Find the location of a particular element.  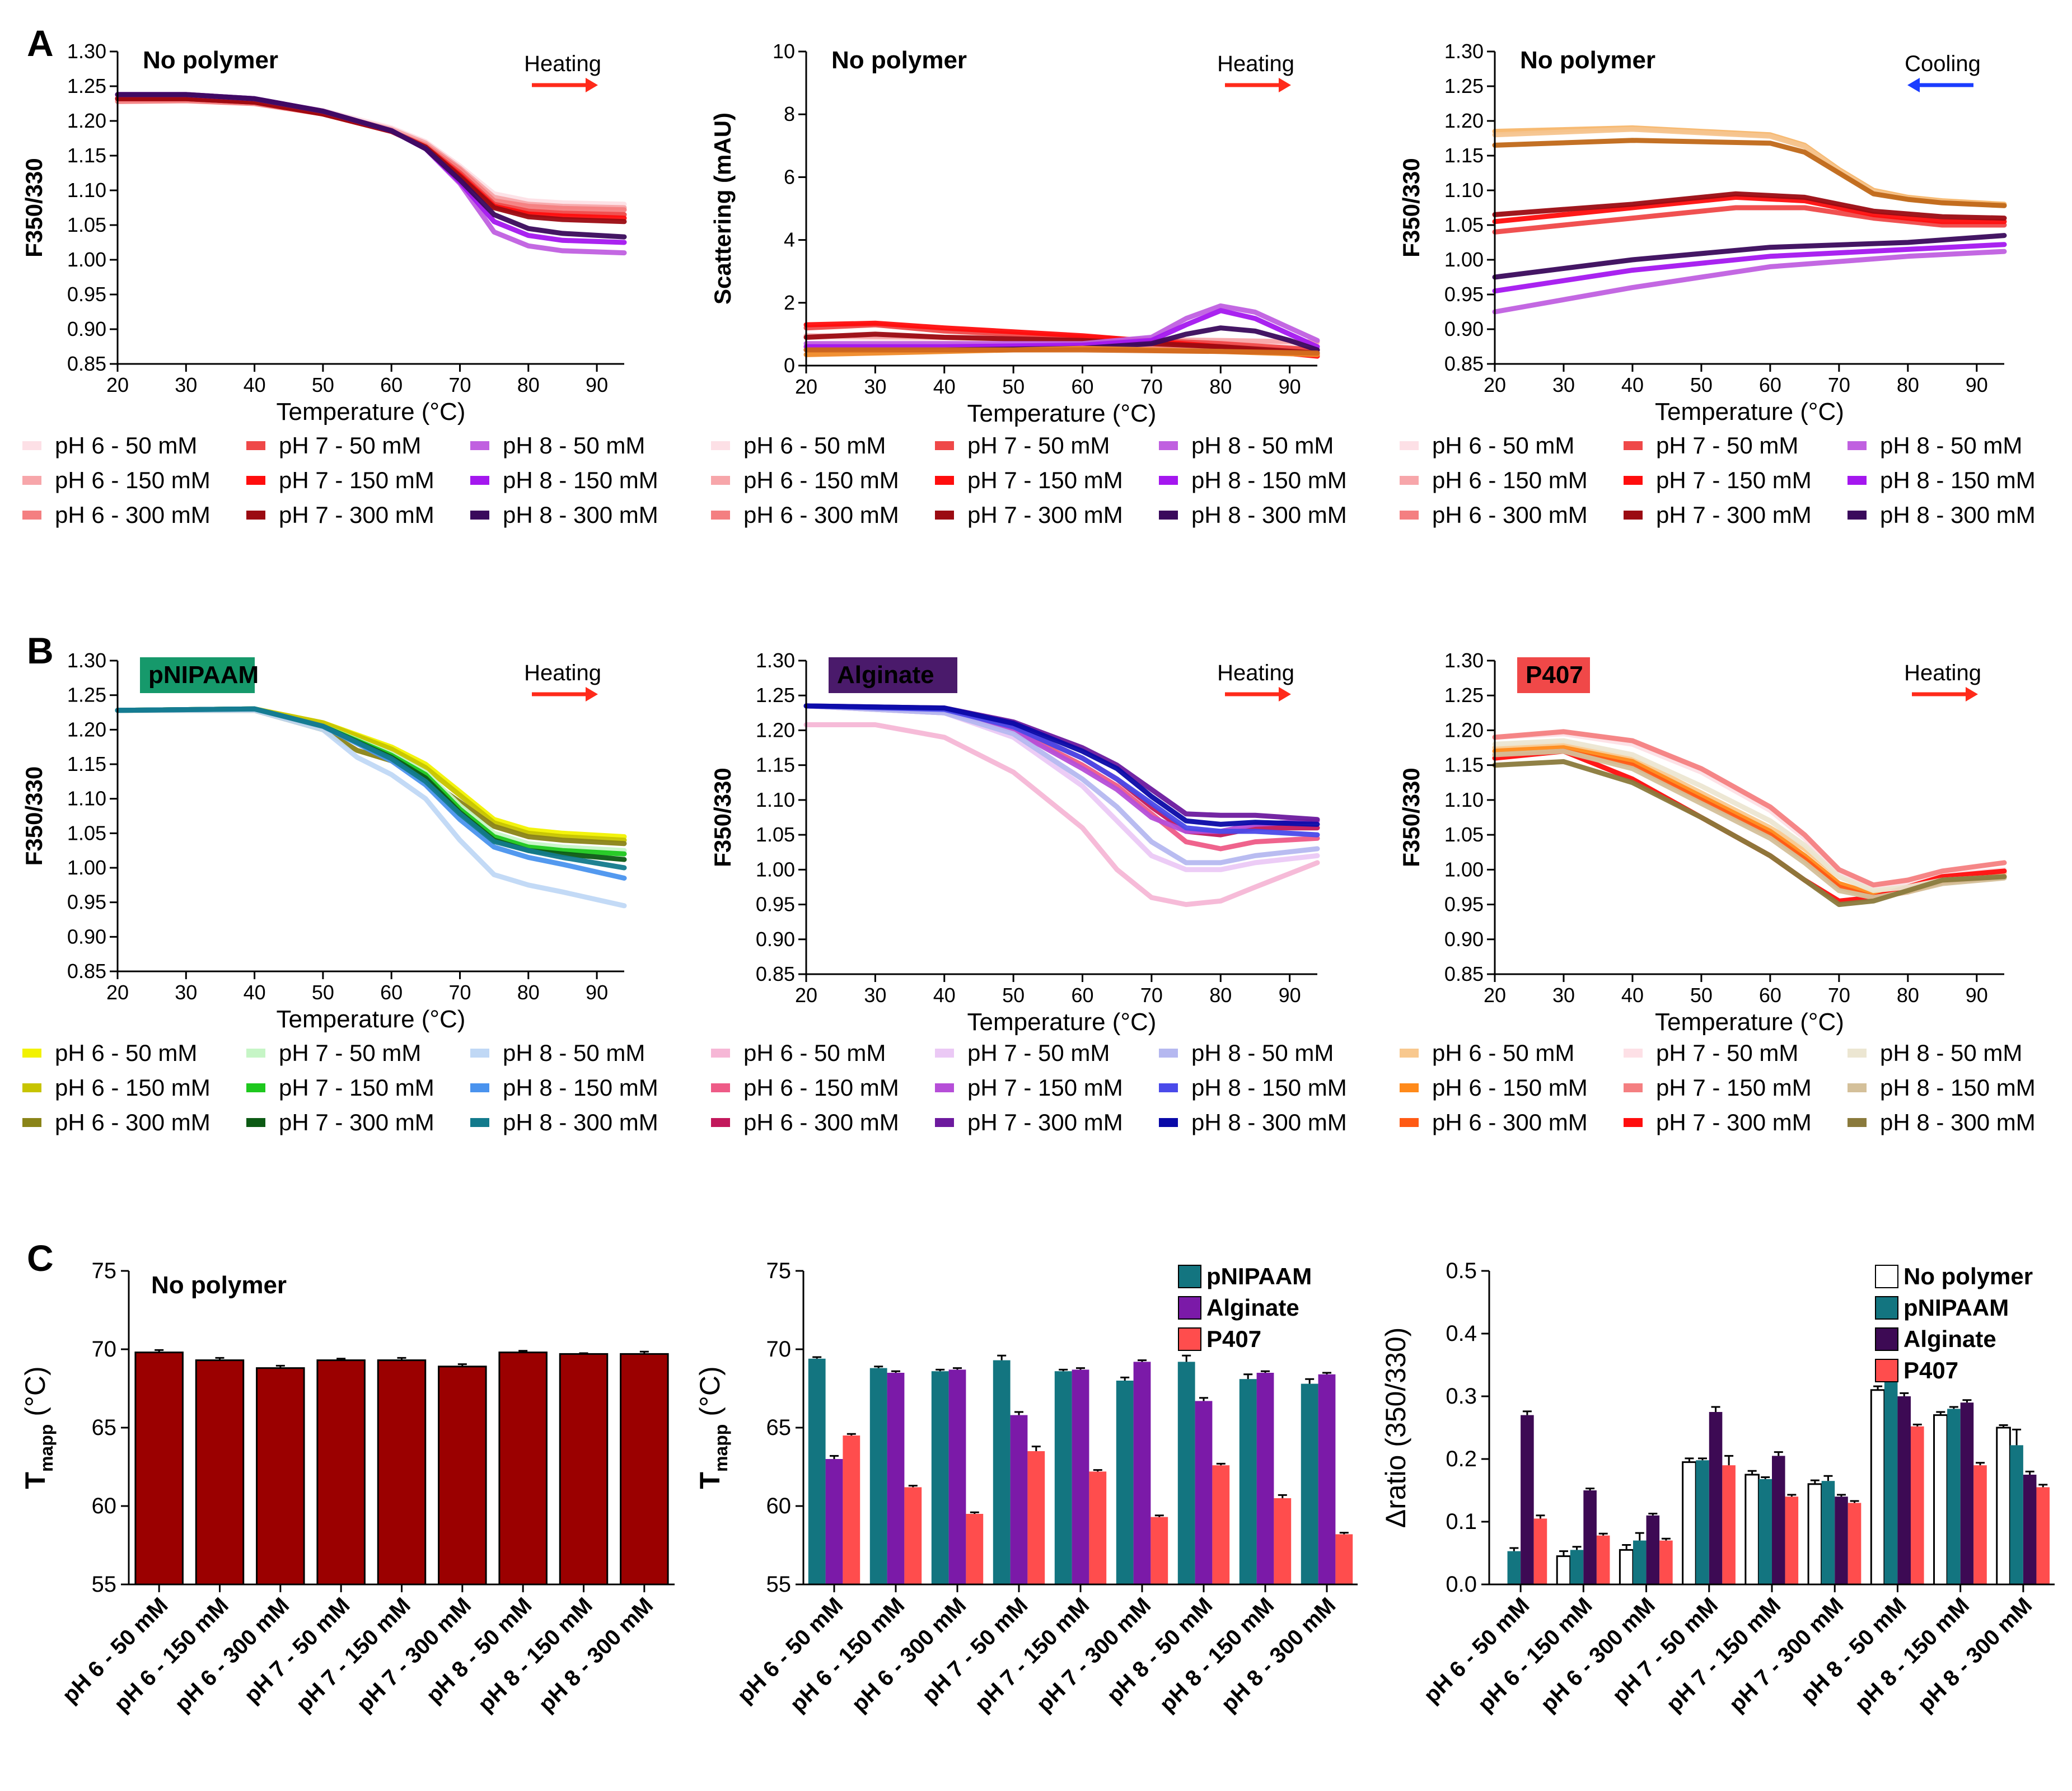

x-tick-label: 60 is located at coordinates (1082, 995).